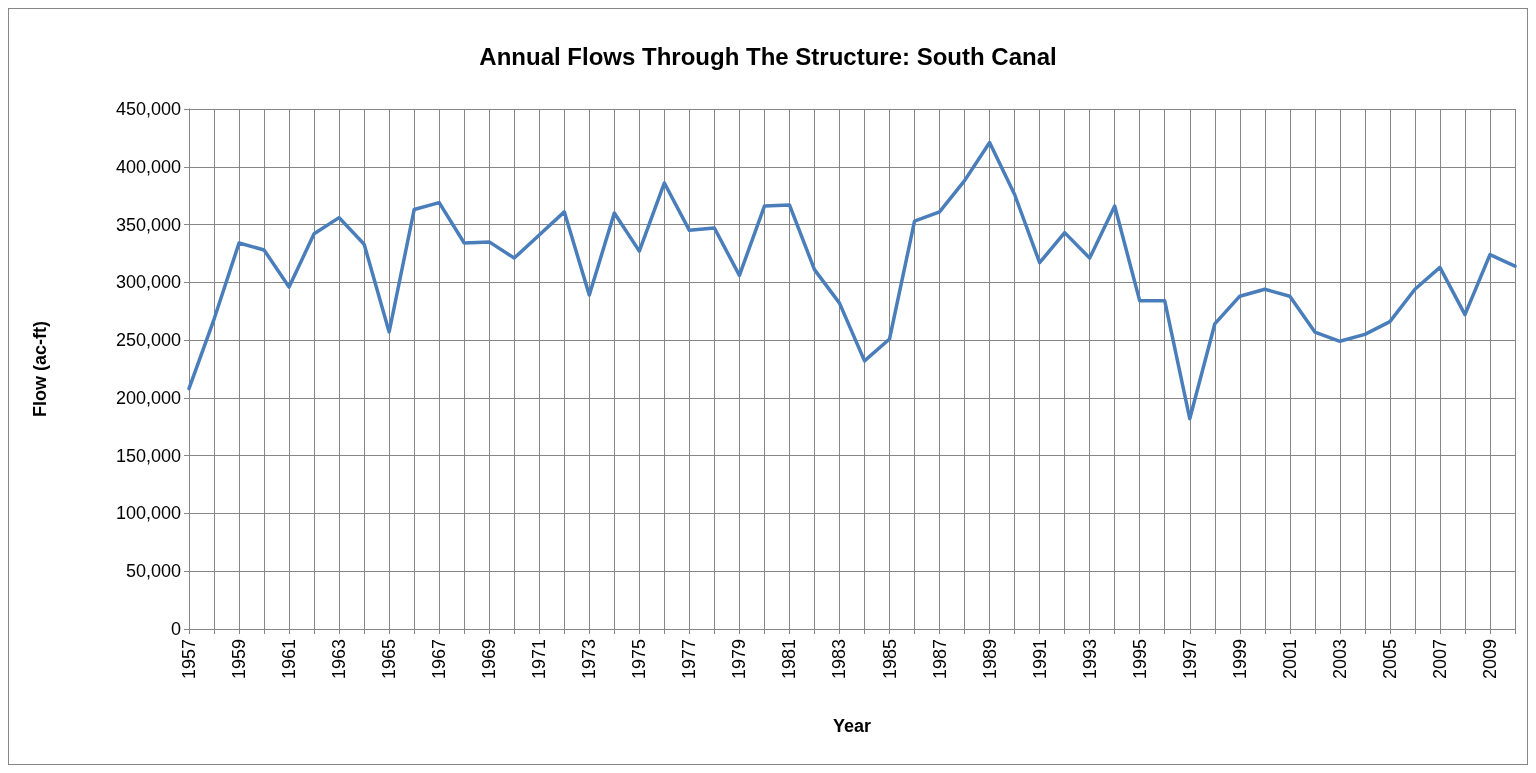 Image resolution: width=1536 pixels, height=773 pixels. Describe the element at coordinates (148, 397) in the screenshot. I see `y-tick-label: 200,000` at that location.